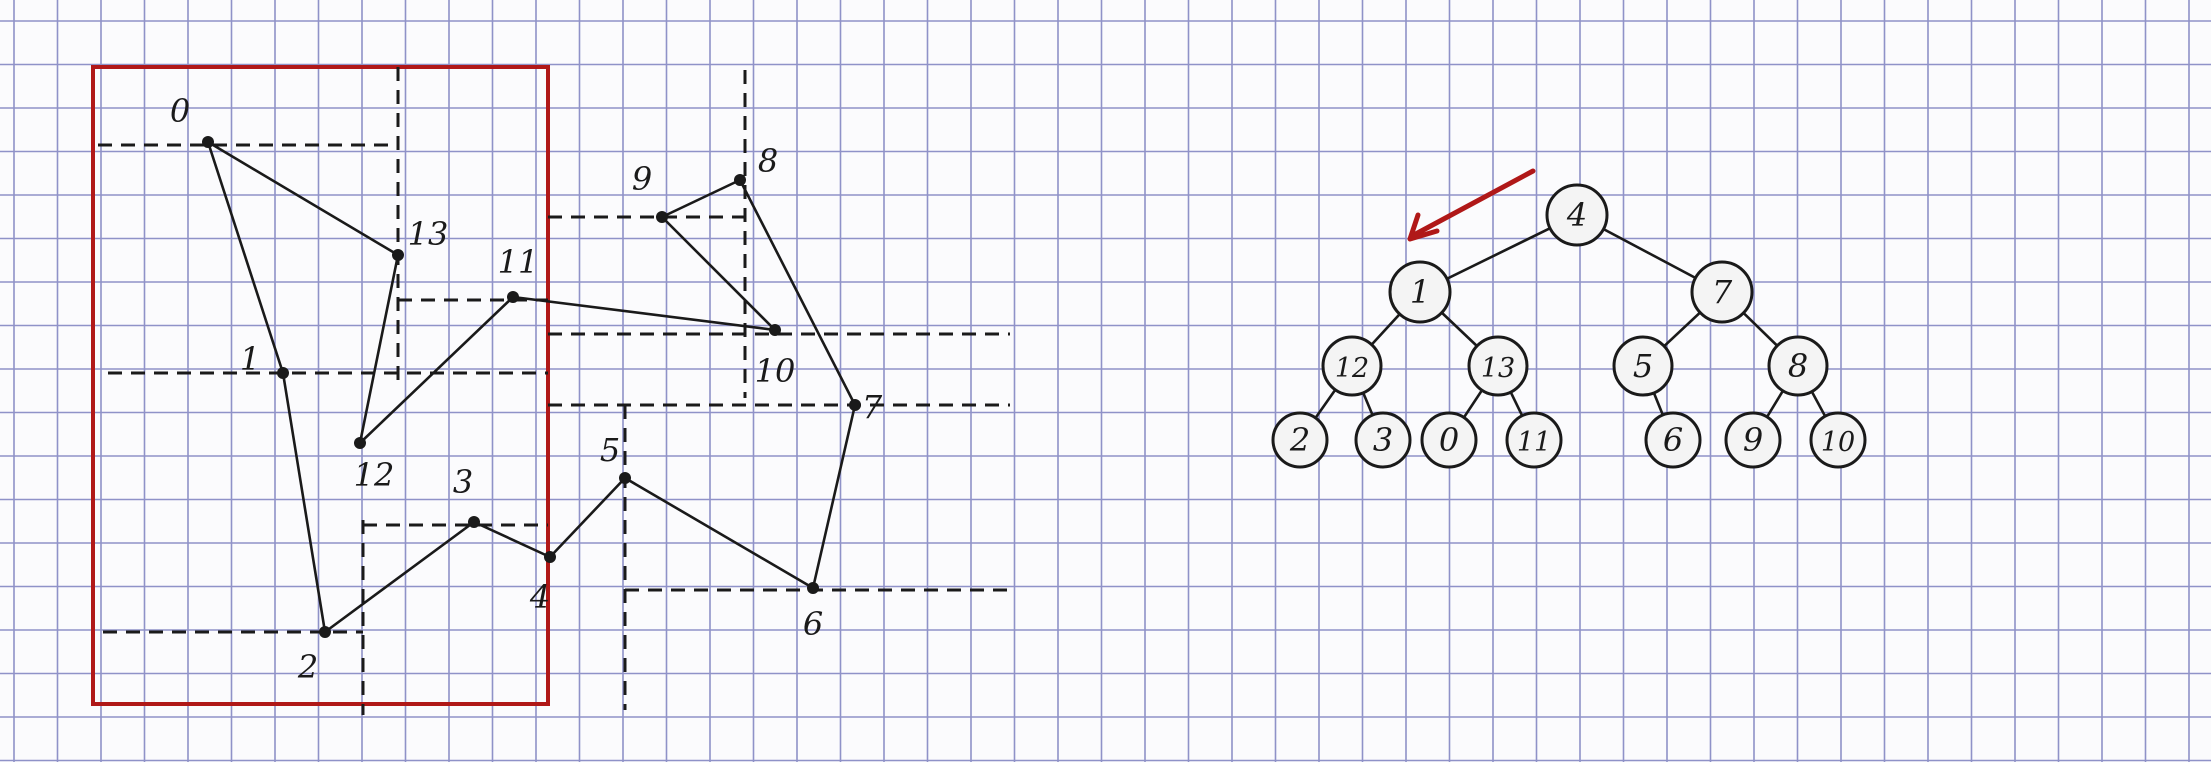 The image size is (2211, 762). What do you see at coordinates (463, 482) in the screenshot?
I see `point-label: 3` at bounding box center [463, 482].